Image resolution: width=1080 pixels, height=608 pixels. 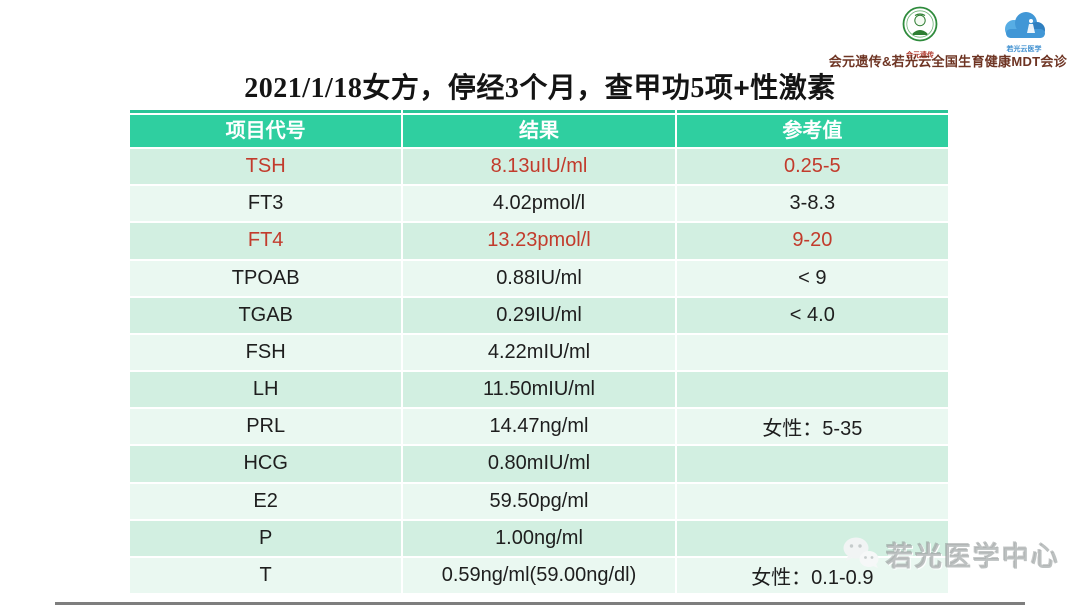 I want to click on table-cell-tpoab-code: TPOAB, so click(x=266, y=278).